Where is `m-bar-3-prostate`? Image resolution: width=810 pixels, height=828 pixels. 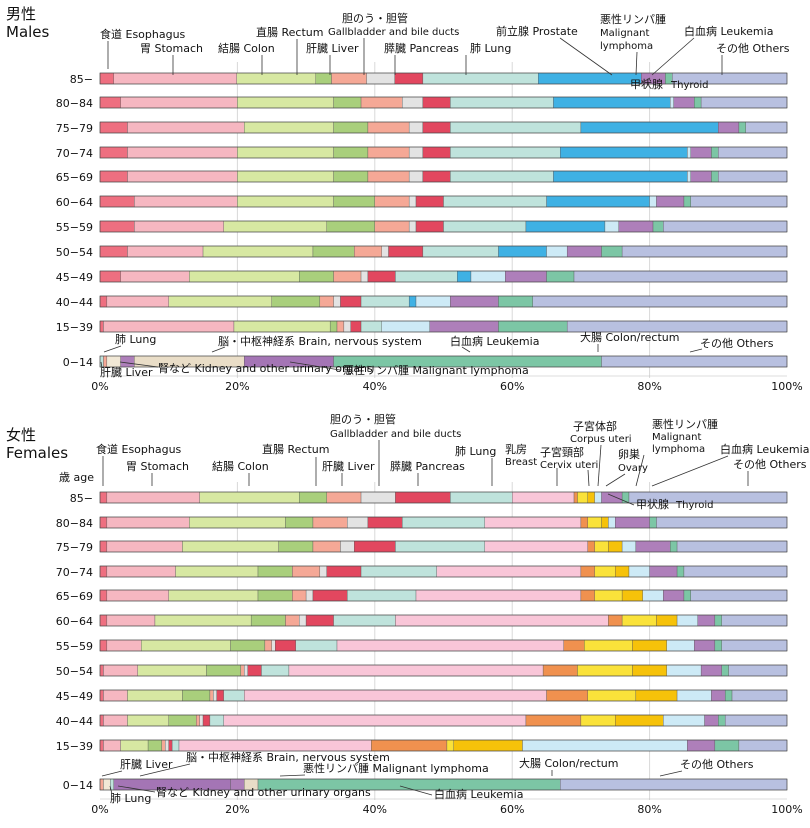 m-bar-3-prostate is located at coordinates (624, 152).